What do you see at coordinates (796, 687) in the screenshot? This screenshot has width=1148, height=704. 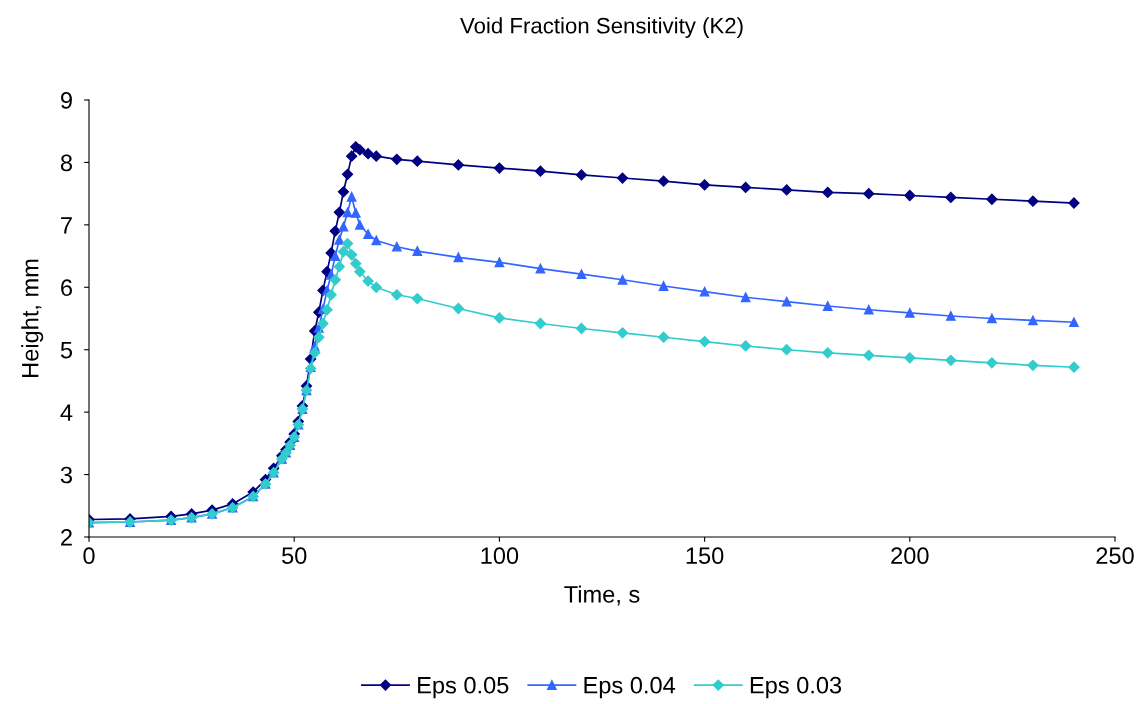 I see `legend-label: Eps 0.03` at bounding box center [796, 687].